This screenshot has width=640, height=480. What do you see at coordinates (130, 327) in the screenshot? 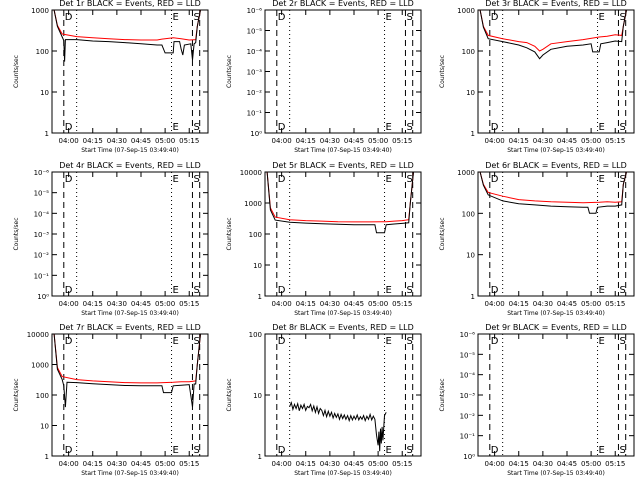
I see `panel-title: Det 7r BLACK = Events, RED = LLD` at bounding box center [130, 327].